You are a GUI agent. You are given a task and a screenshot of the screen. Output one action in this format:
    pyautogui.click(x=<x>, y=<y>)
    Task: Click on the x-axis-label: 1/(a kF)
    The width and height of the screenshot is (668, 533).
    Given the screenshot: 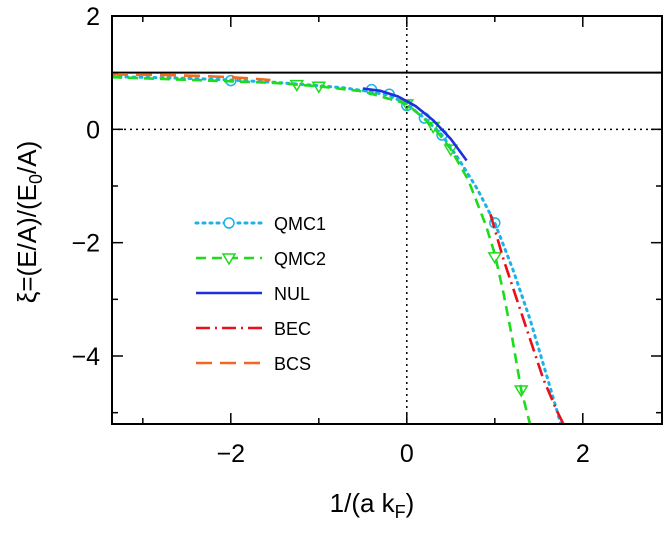 What is the action you would take?
    pyautogui.click(x=372, y=505)
    